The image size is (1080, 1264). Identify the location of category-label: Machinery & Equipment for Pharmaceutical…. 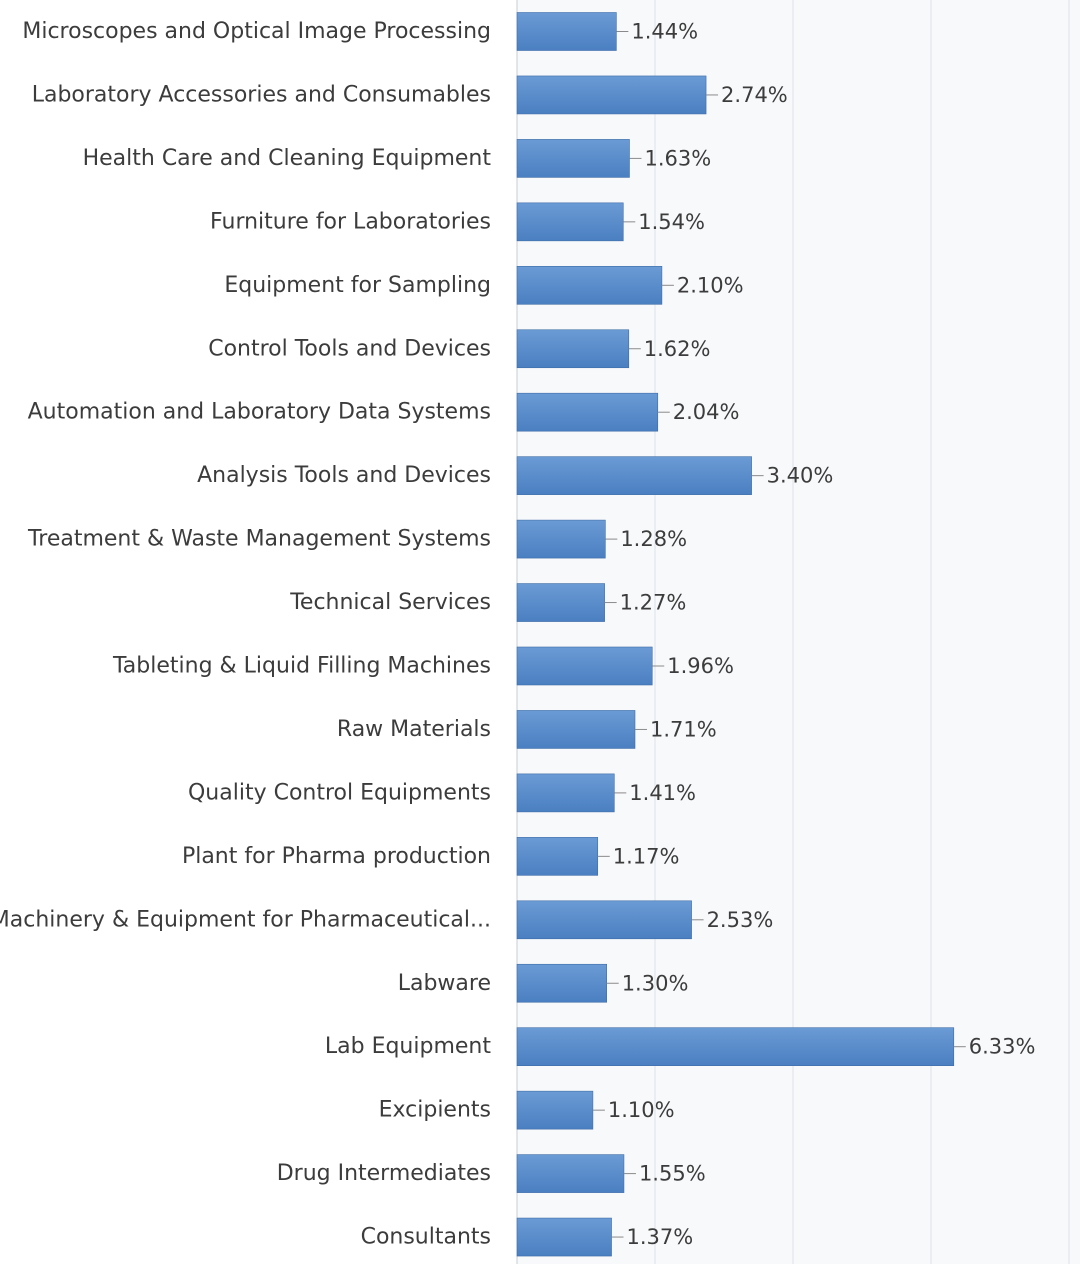
(245, 919).